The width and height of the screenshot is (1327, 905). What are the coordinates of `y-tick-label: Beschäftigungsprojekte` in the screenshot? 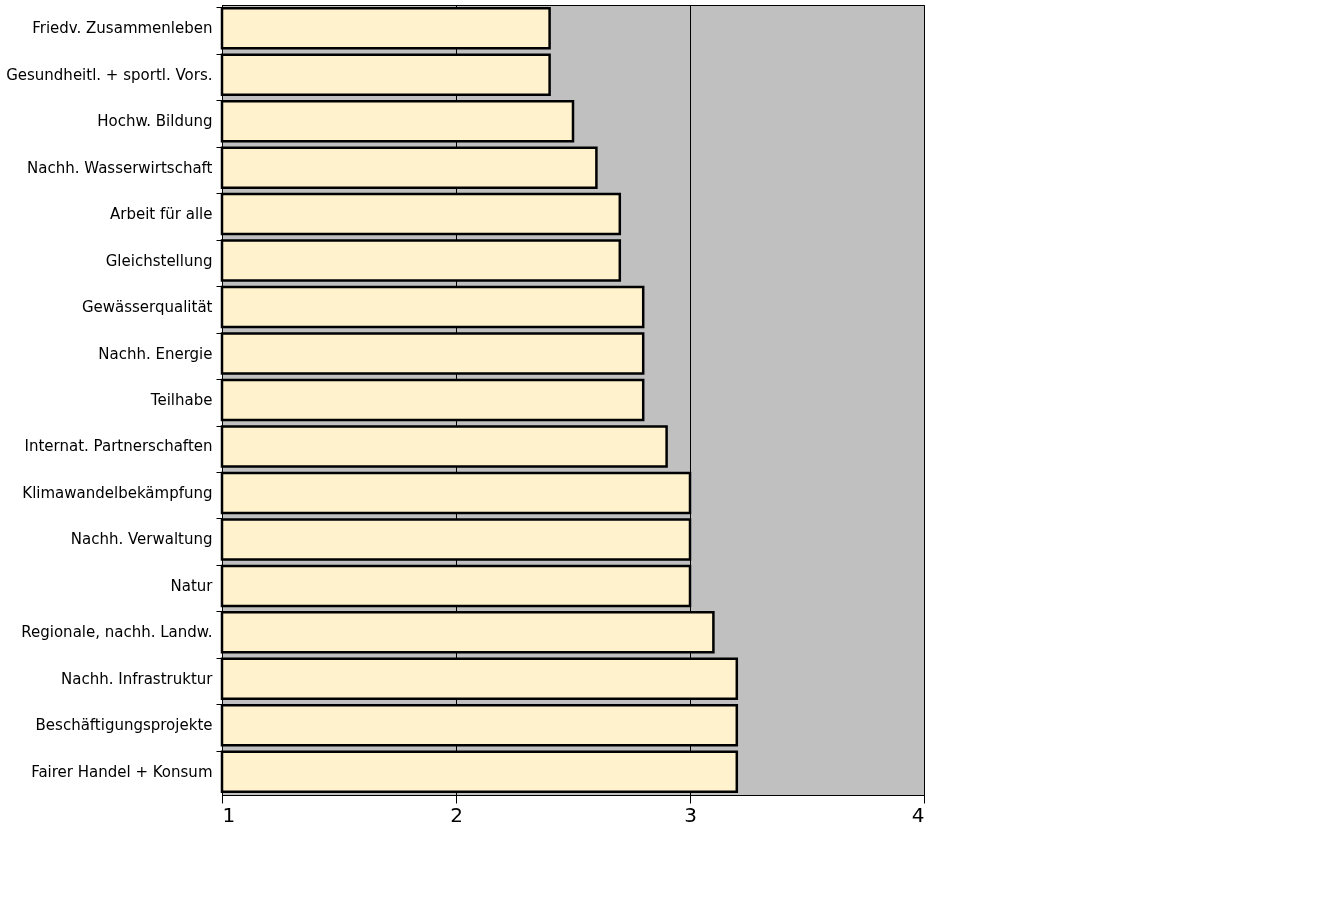 It's located at (124, 725).